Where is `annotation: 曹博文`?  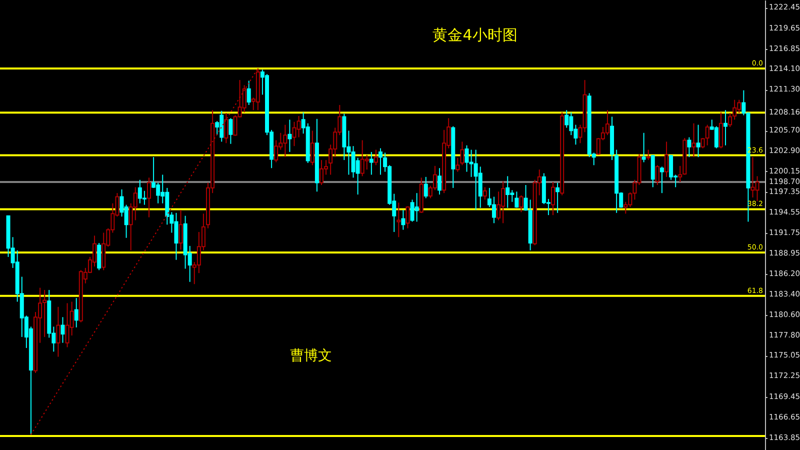
annotation: 曹博文 is located at coordinates (311, 356).